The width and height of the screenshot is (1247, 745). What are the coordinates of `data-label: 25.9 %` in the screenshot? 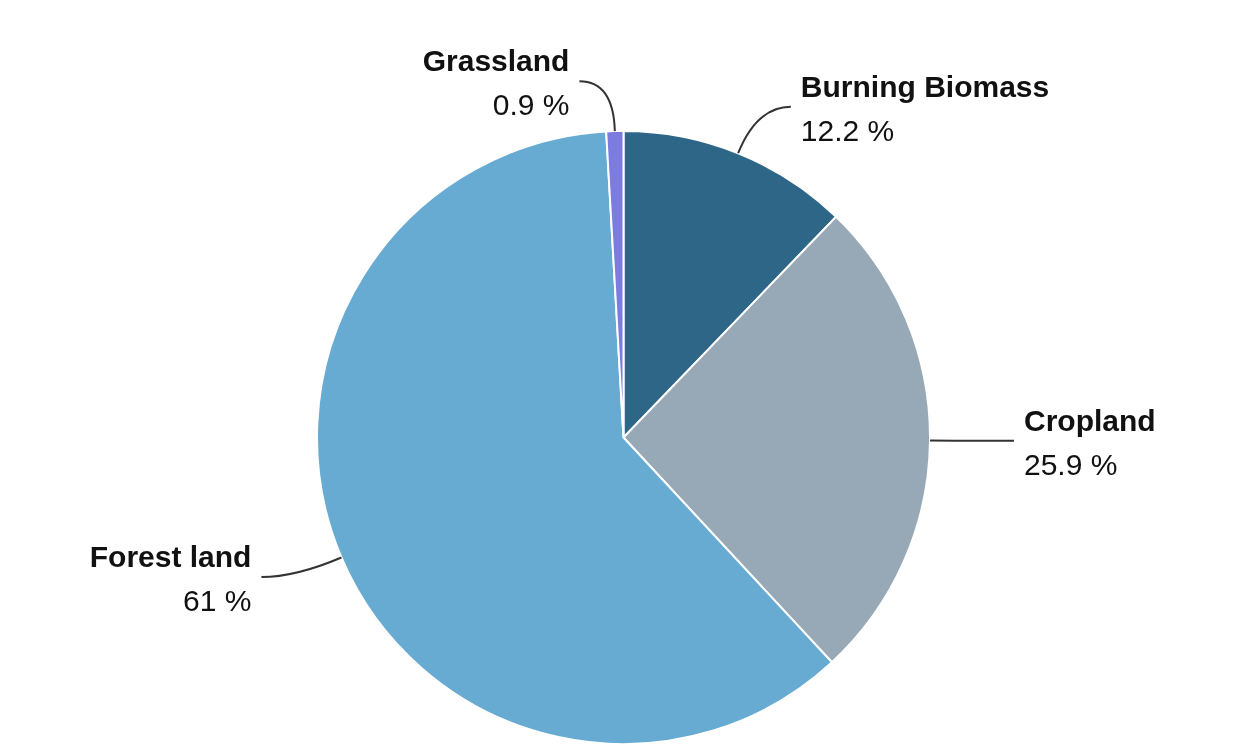 It's located at (1070, 465).